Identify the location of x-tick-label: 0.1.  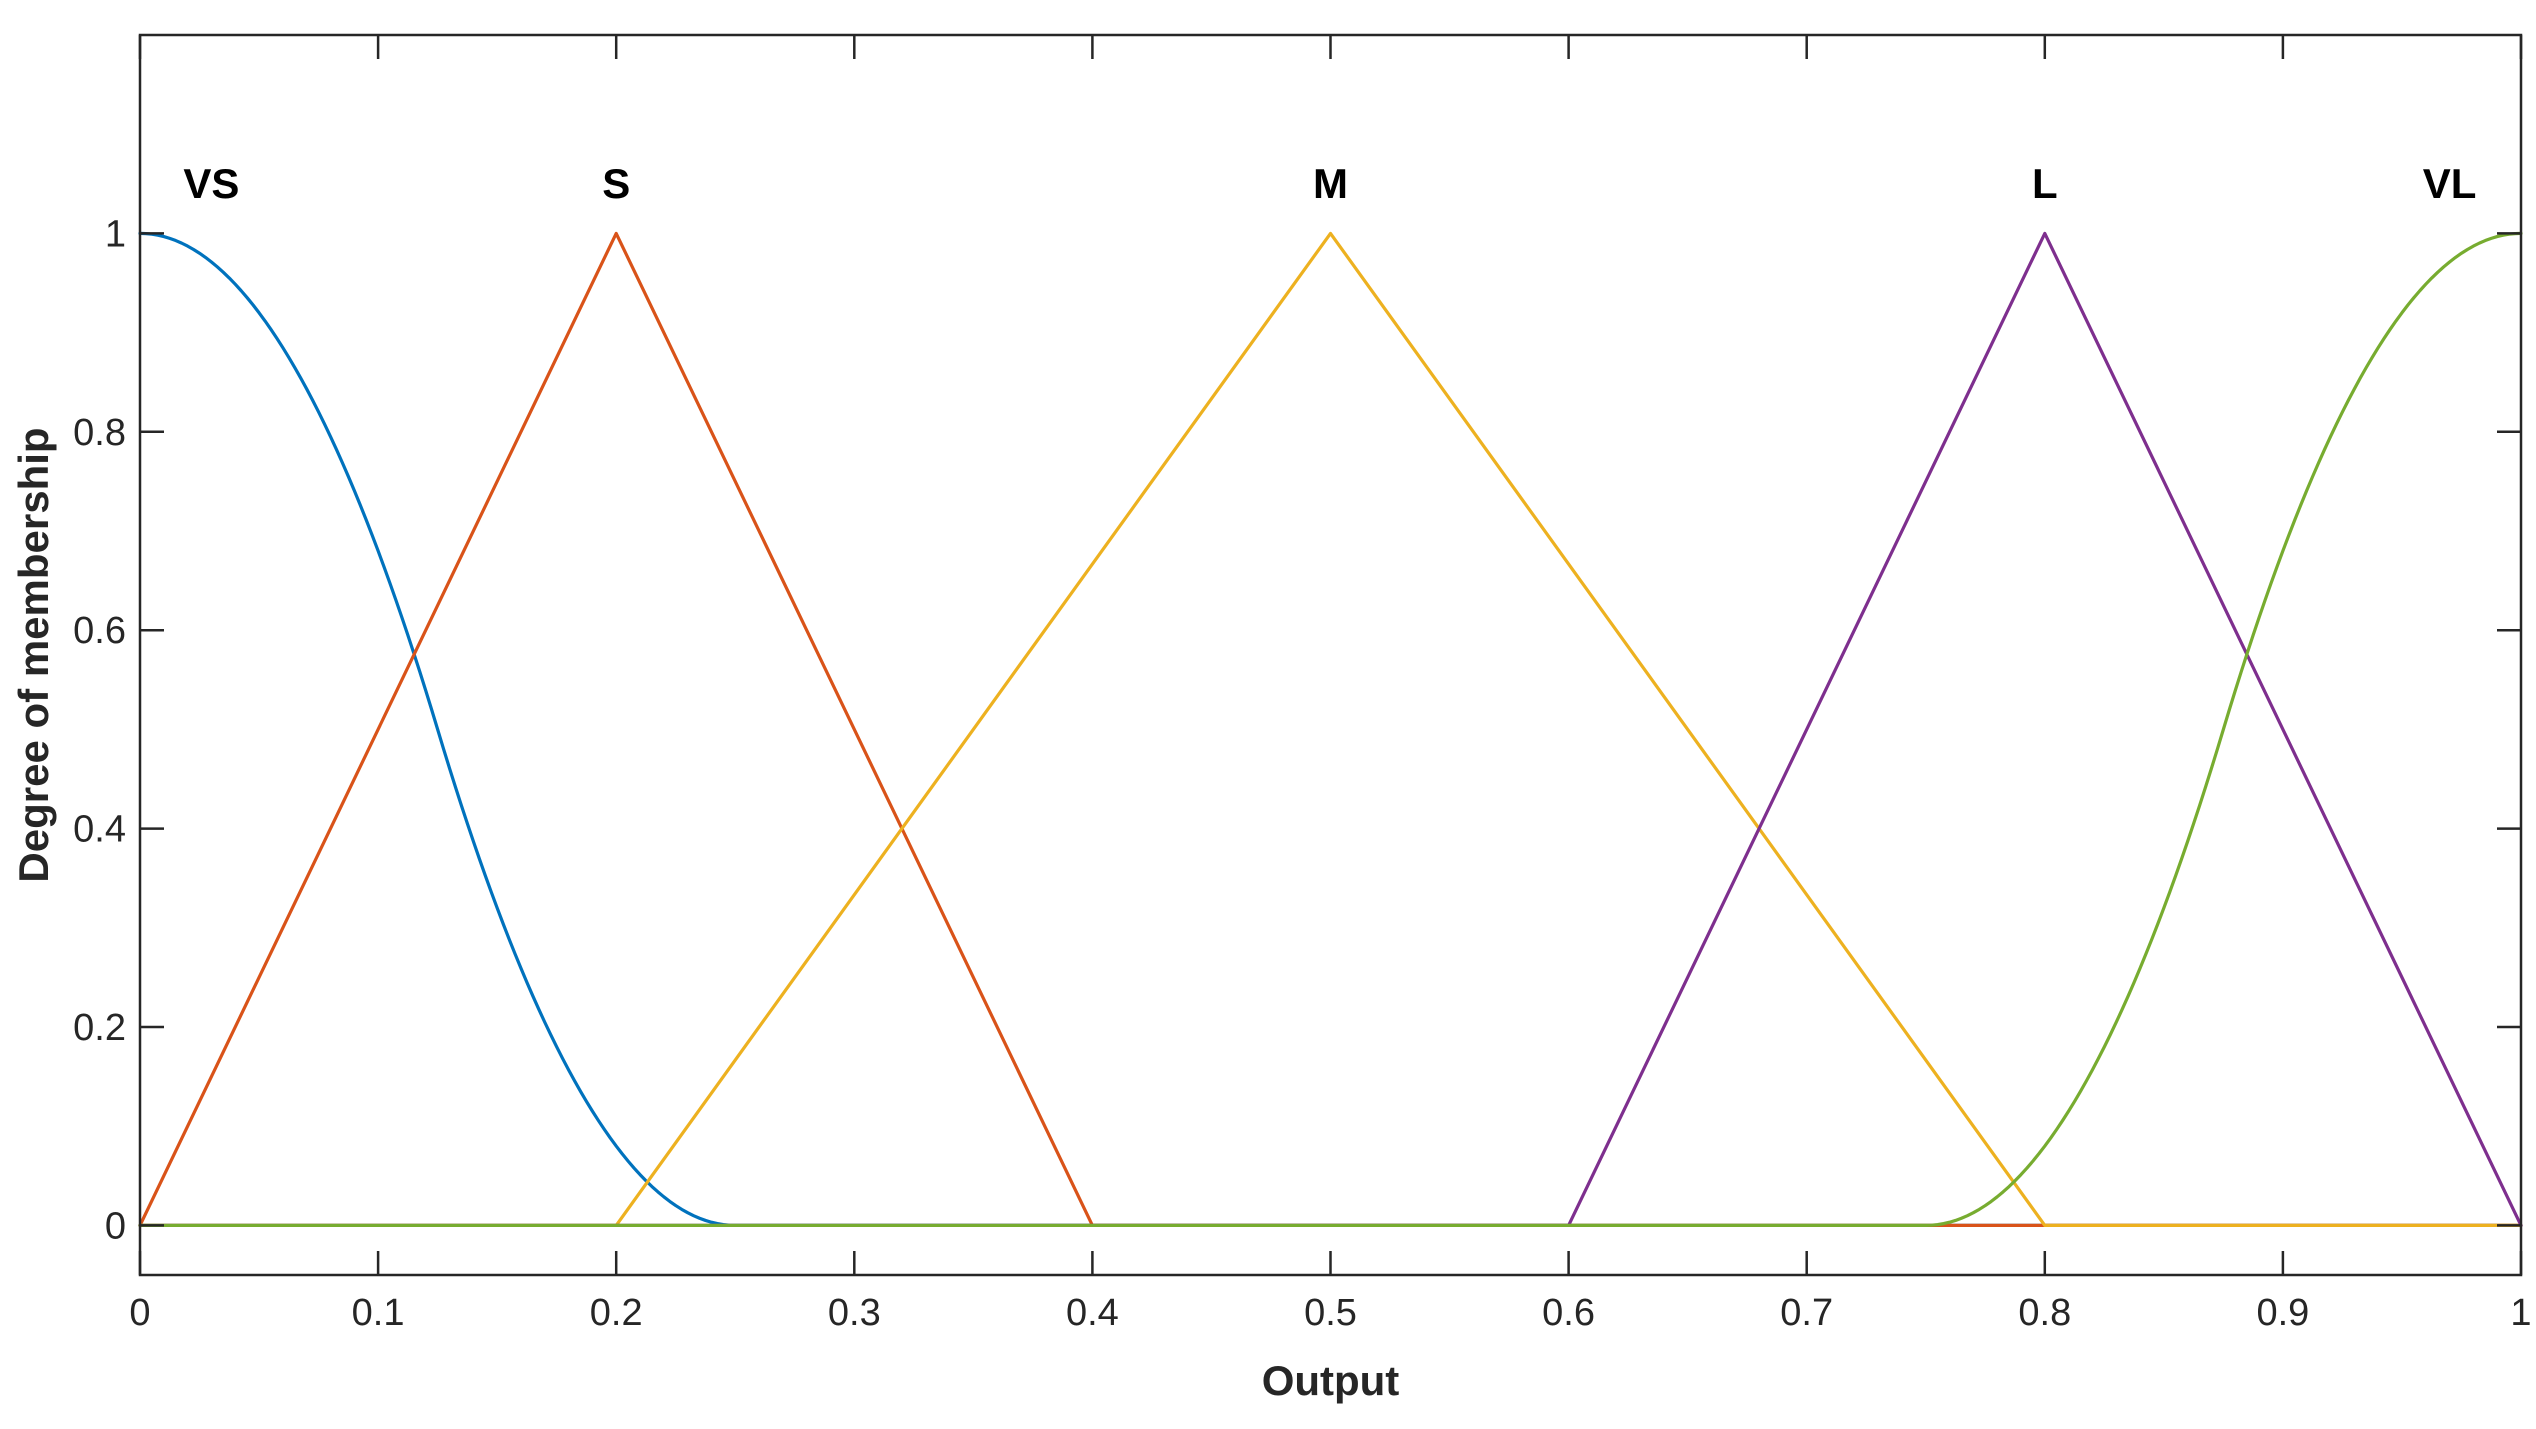
(378, 1313).